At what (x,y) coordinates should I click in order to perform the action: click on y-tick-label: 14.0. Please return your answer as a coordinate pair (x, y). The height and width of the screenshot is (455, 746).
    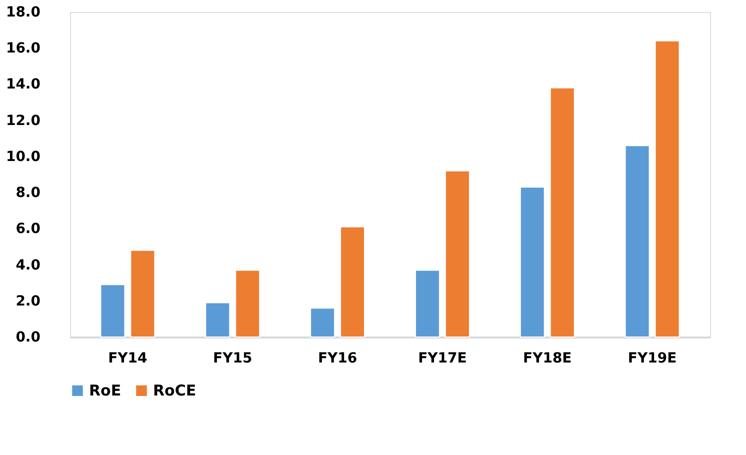
    Looking at the image, I should click on (23, 84).